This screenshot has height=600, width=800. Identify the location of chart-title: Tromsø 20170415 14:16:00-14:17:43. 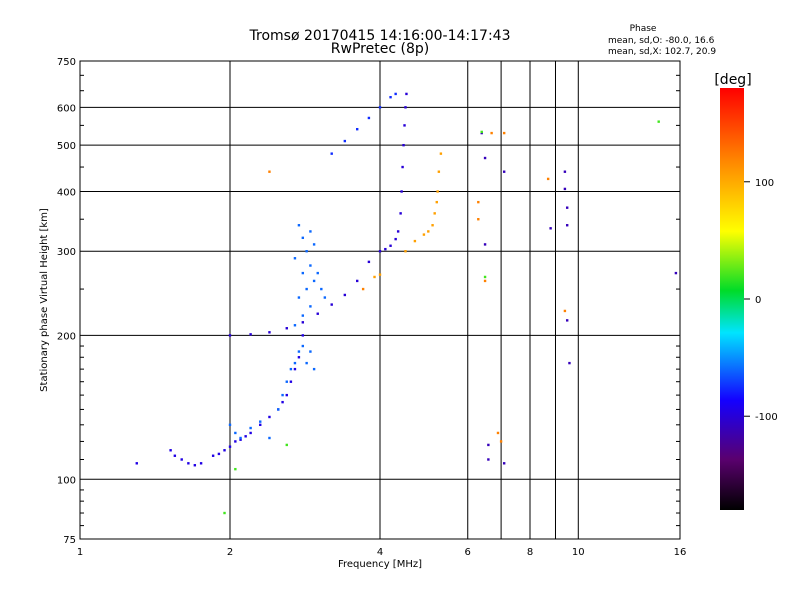
(380, 36).